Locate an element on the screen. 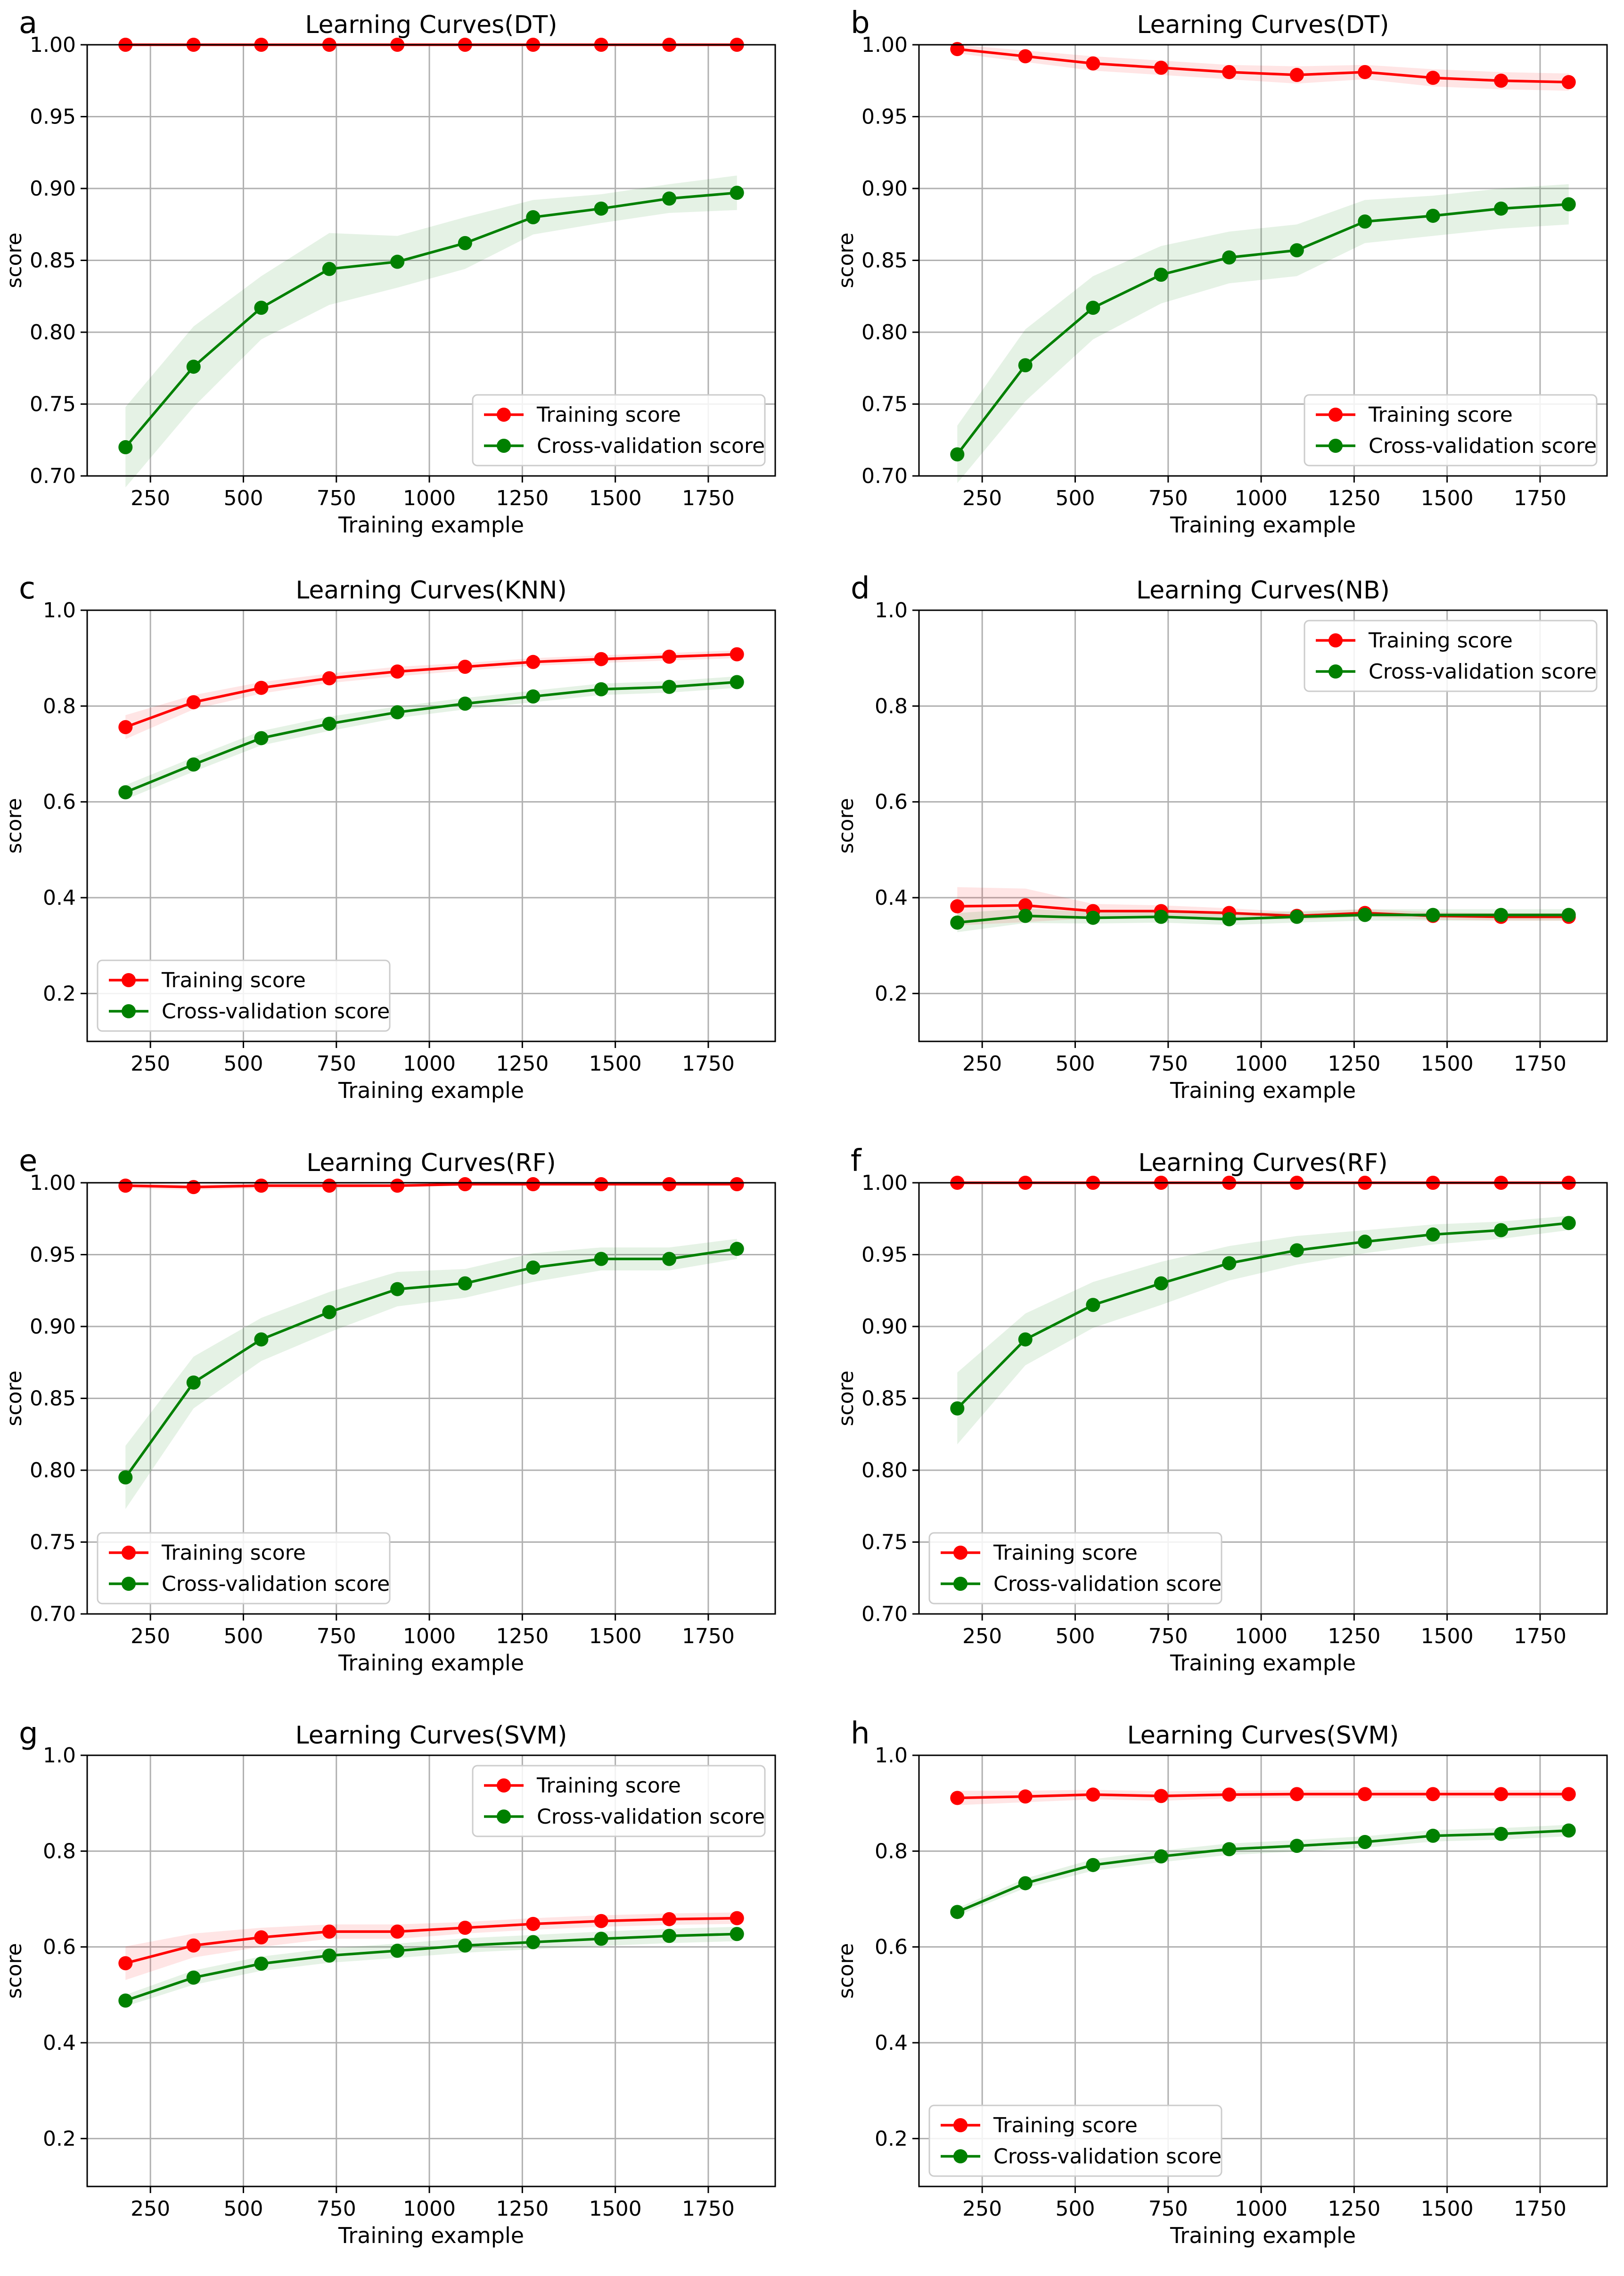 The width and height of the screenshot is (1624, 2276). chart-title: Learning Curves(SVM) is located at coordinates (431, 1735).